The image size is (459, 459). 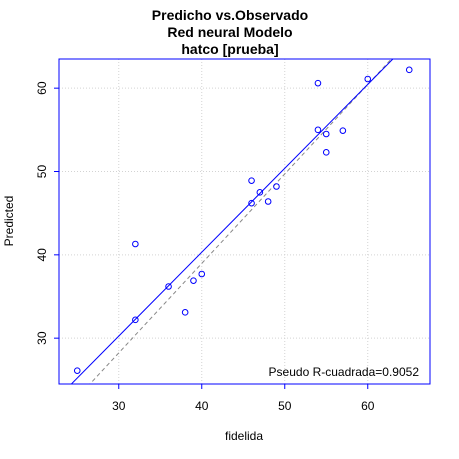 I want to click on x-tick-label: 60, so click(x=368, y=406).